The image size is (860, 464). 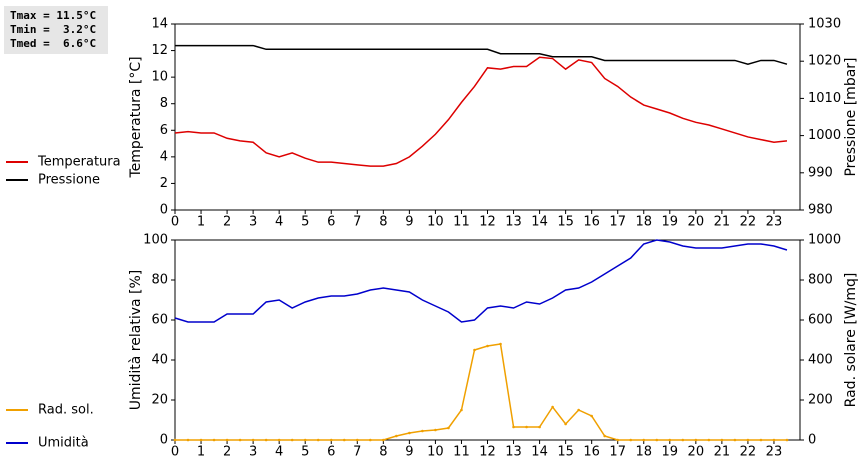 What do you see at coordinates (53, 15) in the screenshot?
I see `stats-text: Tmax = 11.5°C` at bounding box center [53, 15].